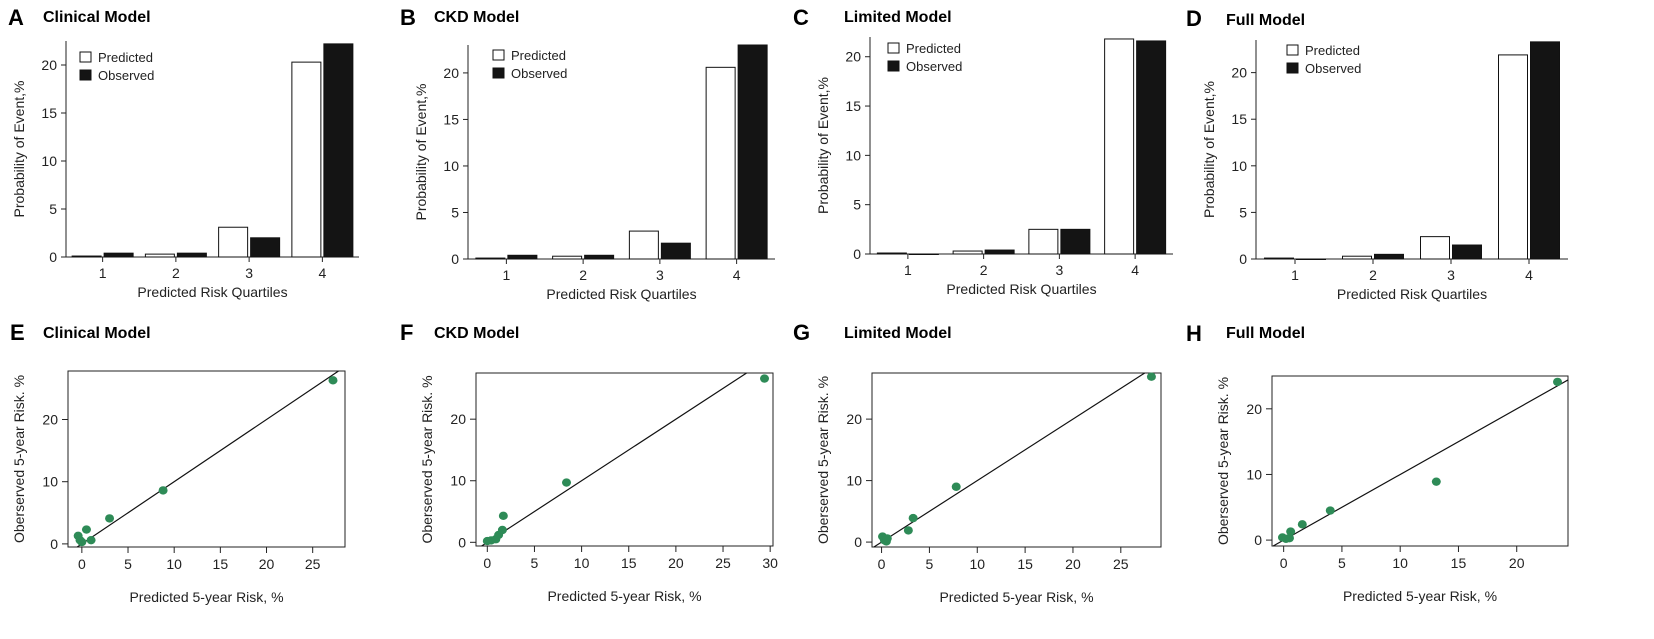 The width and height of the screenshot is (1654, 639). What do you see at coordinates (1295, 275) in the screenshot?
I see `panel-d-x-tick-label: 1` at bounding box center [1295, 275].